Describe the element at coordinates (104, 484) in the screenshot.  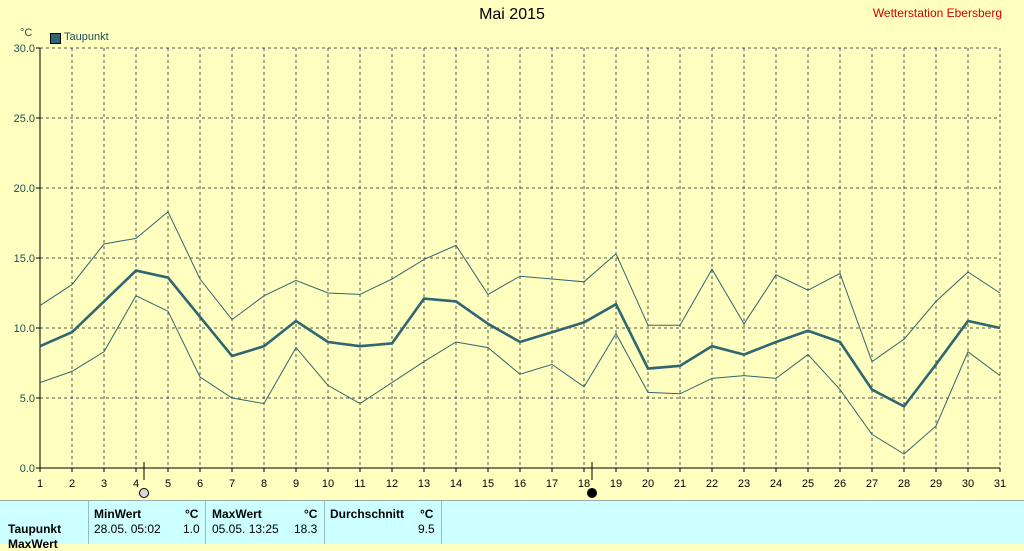
I see `x-tick-label: 3` at that location.